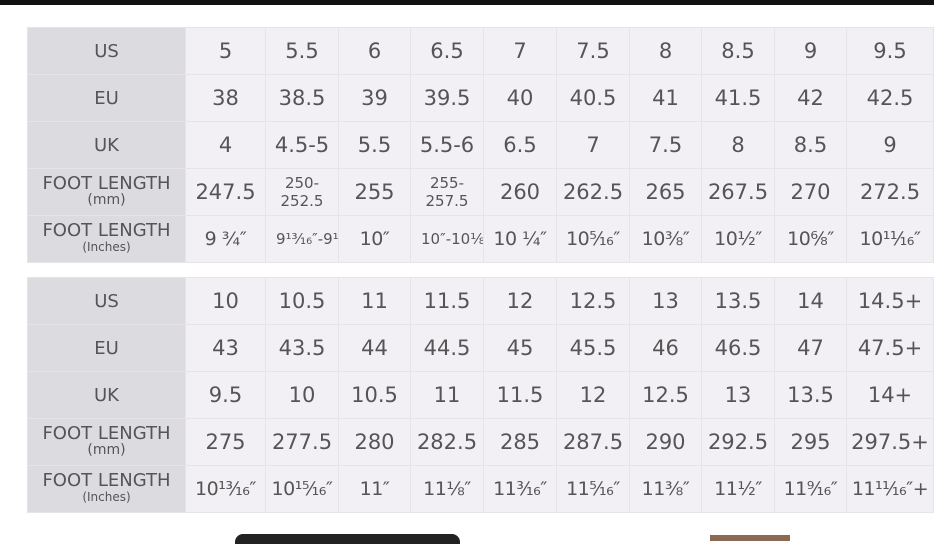  What do you see at coordinates (374, 489) in the screenshot?
I see `size-cell: 11″` at bounding box center [374, 489].